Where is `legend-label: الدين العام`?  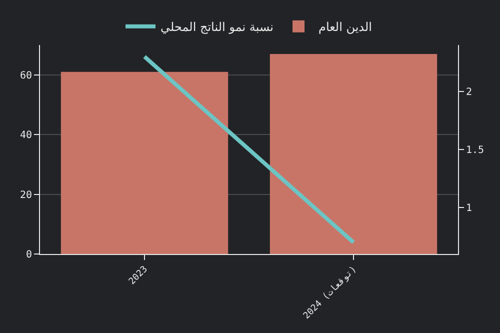
legend-label: الدين العام is located at coordinates (345, 27).